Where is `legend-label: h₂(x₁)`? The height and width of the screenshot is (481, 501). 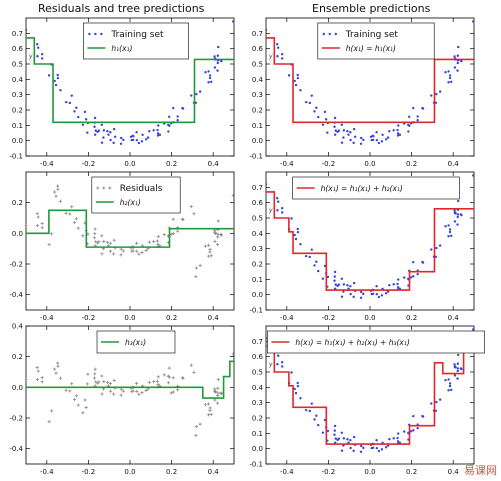
legend-label: h₂(x₁) is located at coordinates (130, 202).